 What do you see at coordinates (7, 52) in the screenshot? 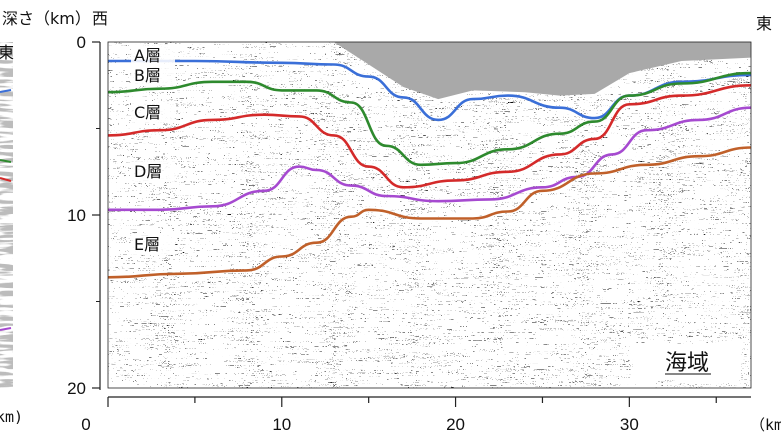
I see `left-panel-east-label: 東` at bounding box center [7, 52].